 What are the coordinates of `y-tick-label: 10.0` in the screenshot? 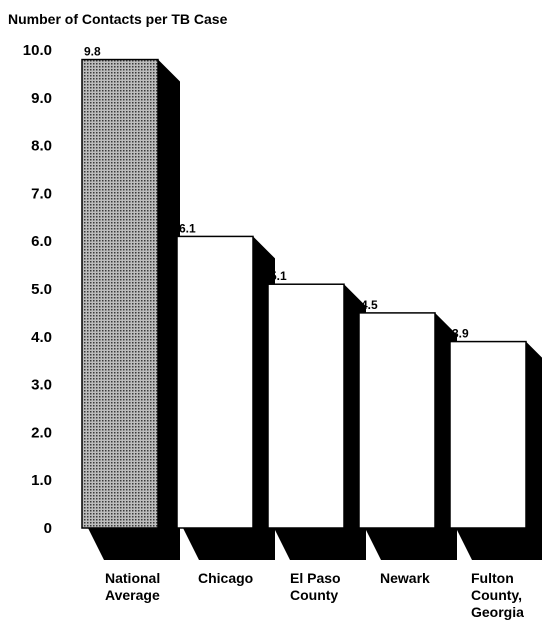 It's located at (37, 50).